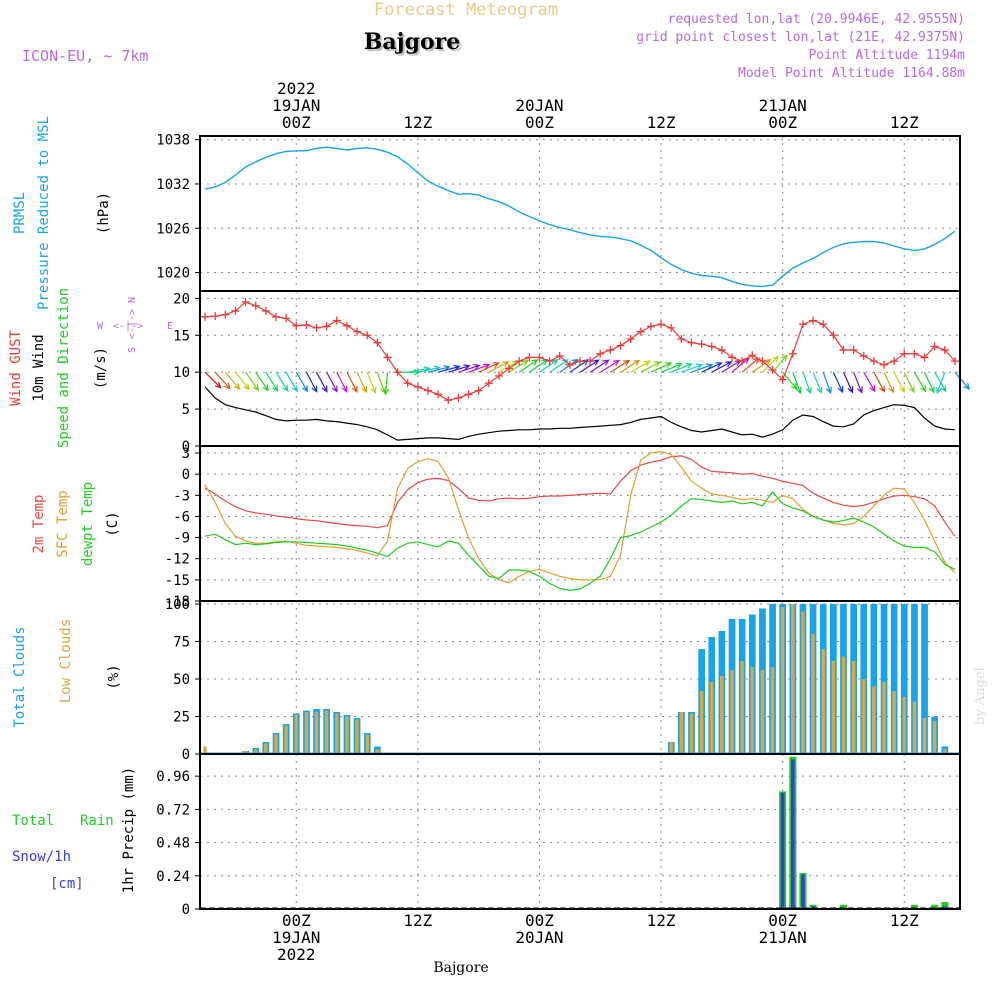  Describe the element at coordinates (173, 141) in the screenshot. I see `y-tick-label: 1038` at that location.